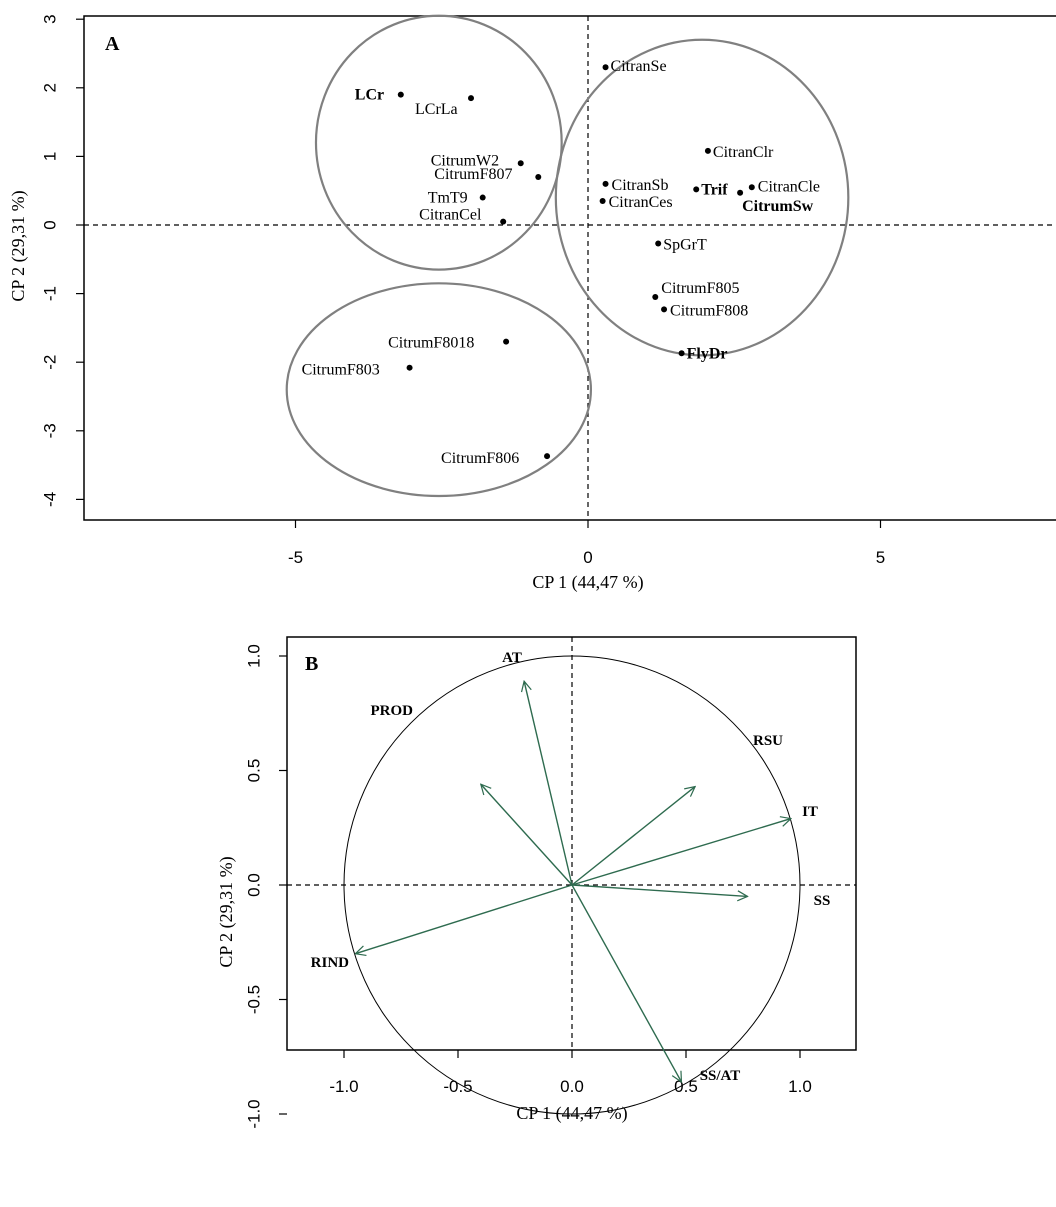 The height and width of the screenshot is (1207, 1056). I want to click on score-point-label: CitrumF806, so click(480, 458).